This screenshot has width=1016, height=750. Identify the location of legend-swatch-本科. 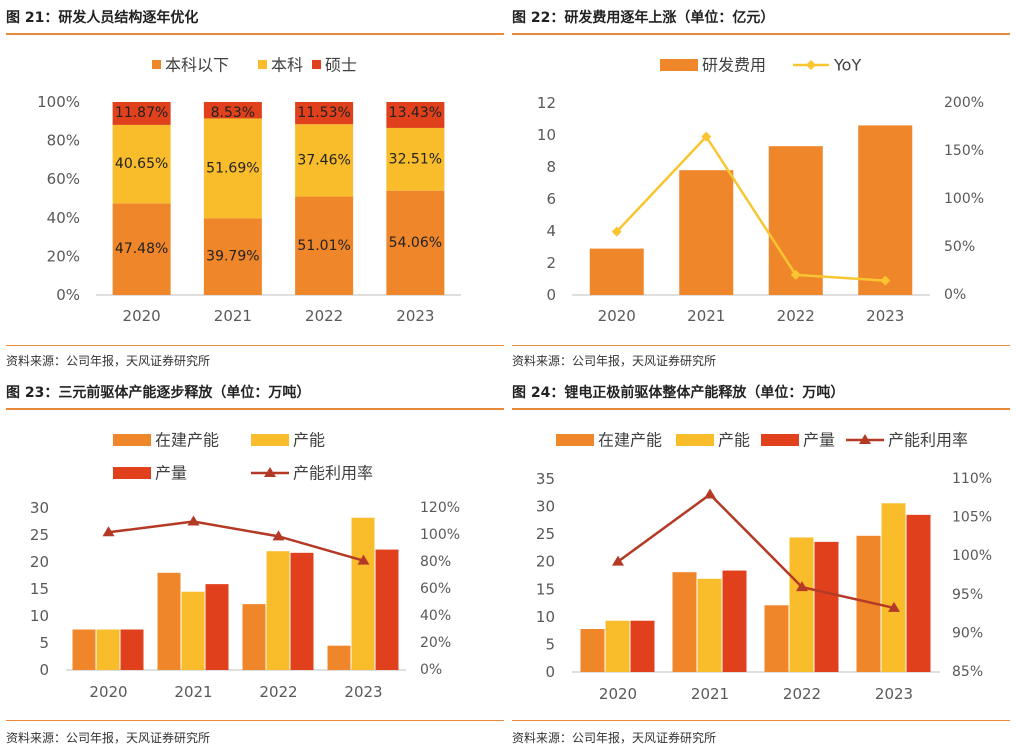
(262, 64).